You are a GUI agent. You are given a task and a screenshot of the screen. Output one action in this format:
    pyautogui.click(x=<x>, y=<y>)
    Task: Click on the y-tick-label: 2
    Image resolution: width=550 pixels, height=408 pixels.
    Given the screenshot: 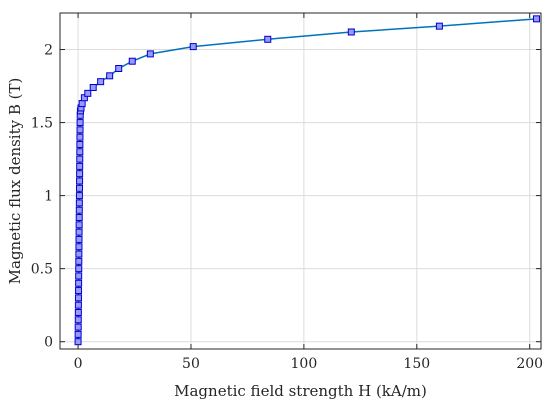 What is the action you would take?
    pyautogui.click(x=48, y=51)
    